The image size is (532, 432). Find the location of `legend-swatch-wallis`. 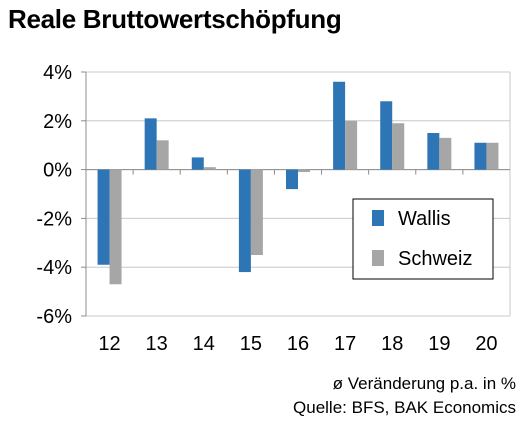

legend-swatch-wallis is located at coordinates (378, 218).